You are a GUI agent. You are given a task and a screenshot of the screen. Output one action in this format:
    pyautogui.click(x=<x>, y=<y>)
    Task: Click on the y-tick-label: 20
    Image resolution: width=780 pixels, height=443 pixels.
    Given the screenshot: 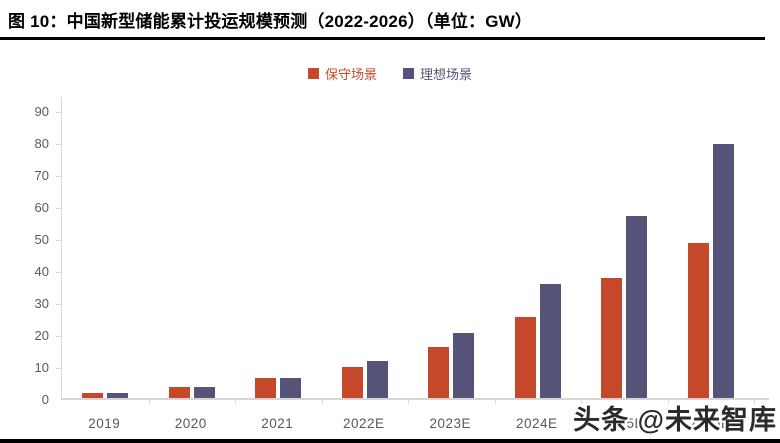 What is the action you would take?
    pyautogui.click(x=41, y=335)
    